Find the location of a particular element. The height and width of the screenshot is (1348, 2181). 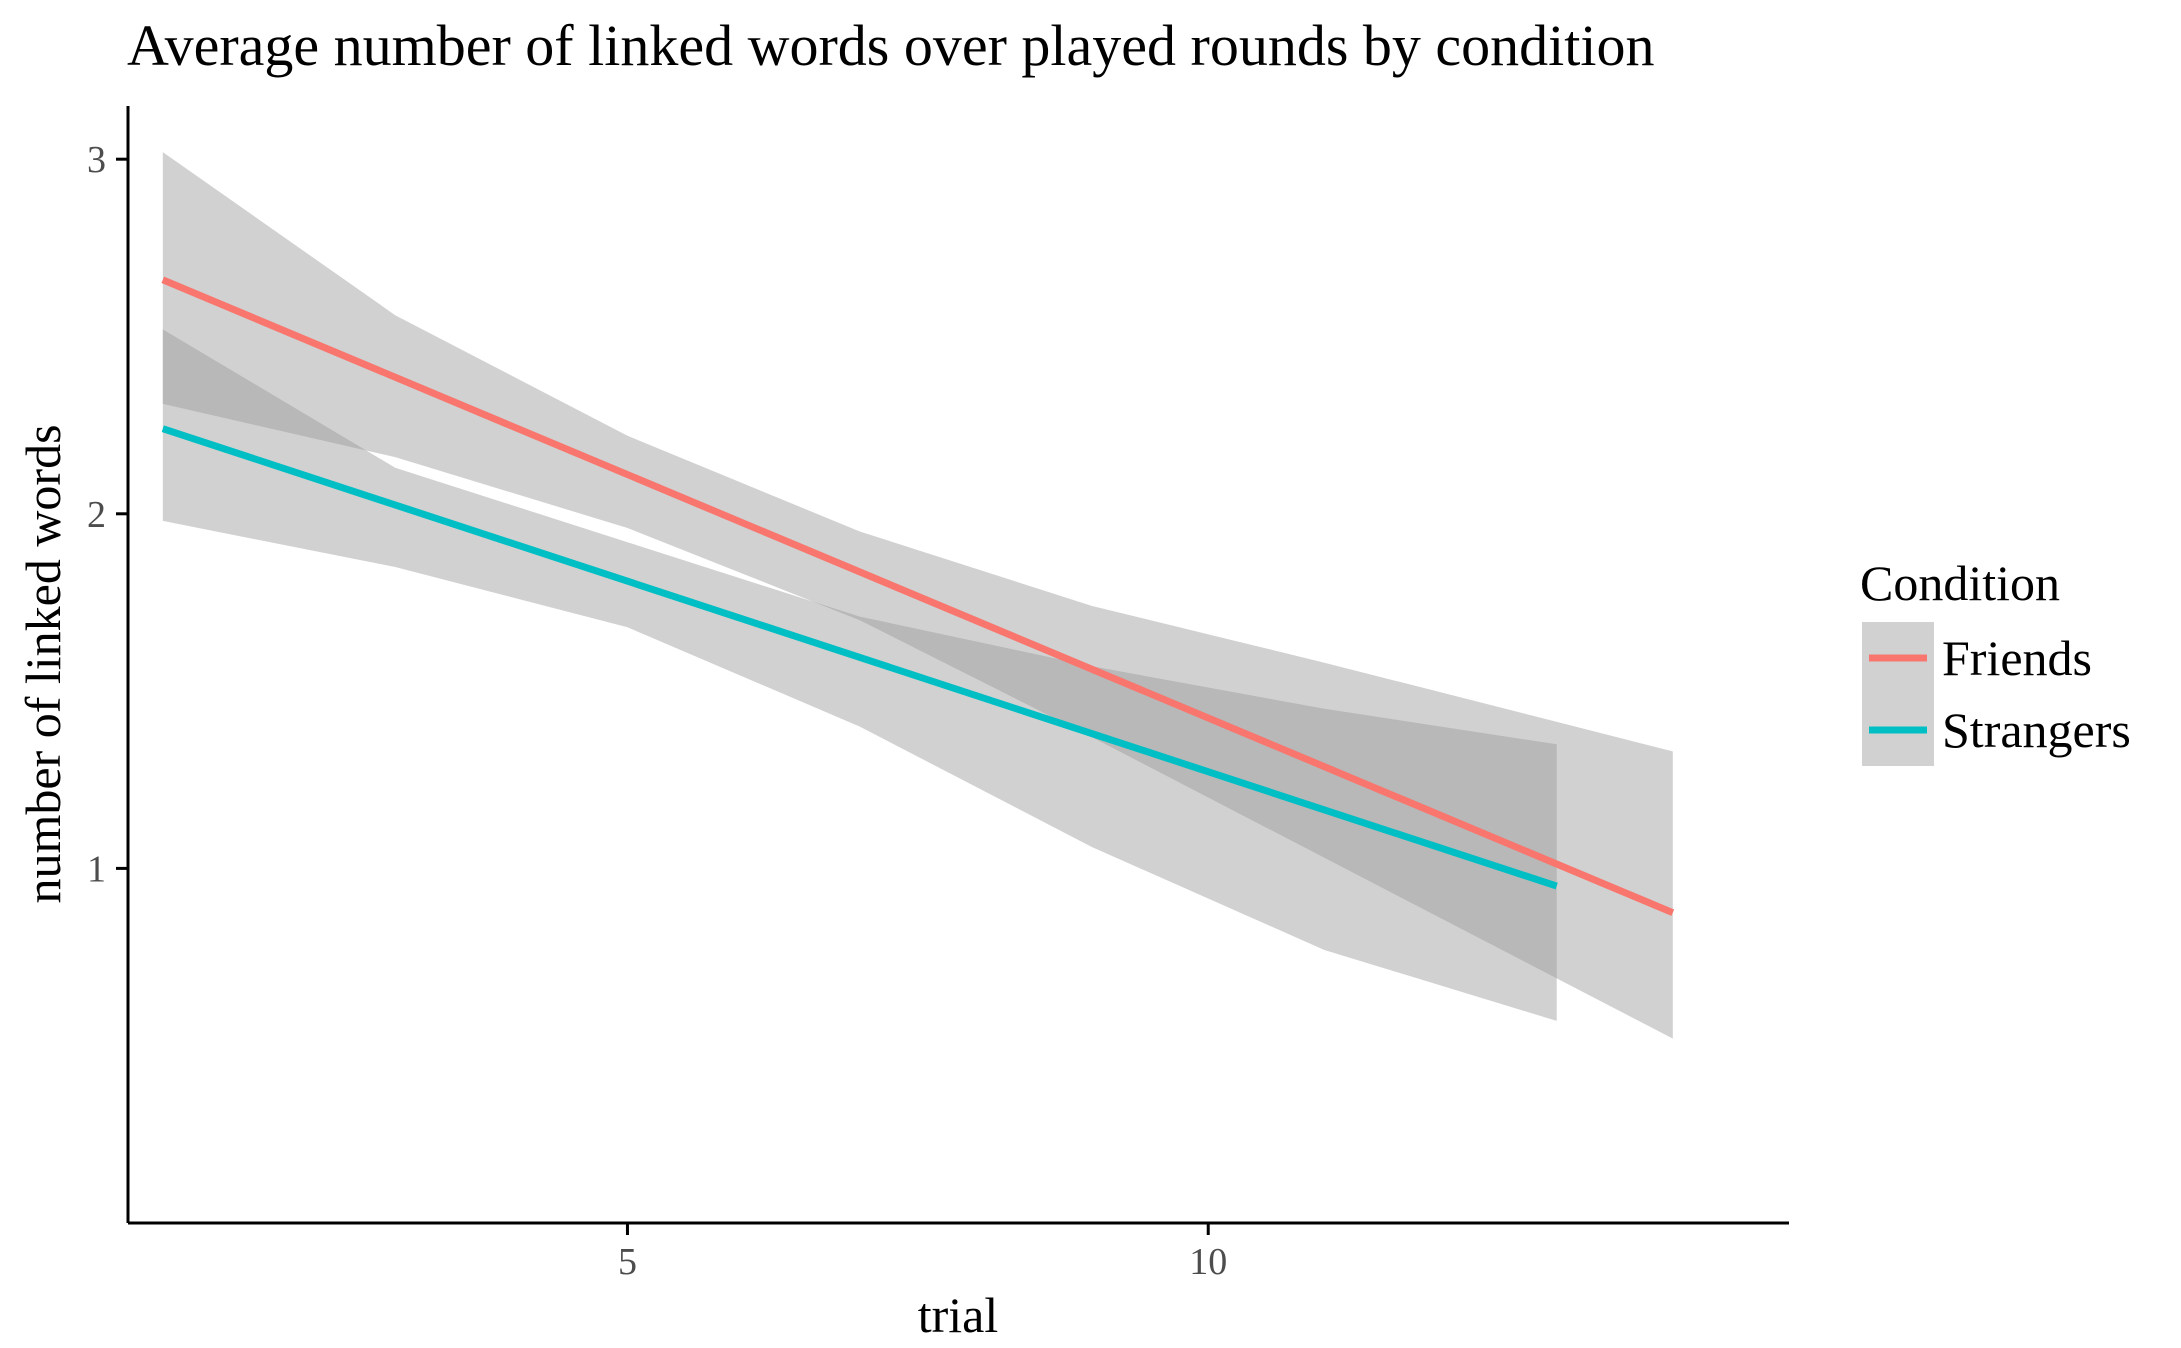

legend-item-friends: Friends is located at coordinates (1977, 658).